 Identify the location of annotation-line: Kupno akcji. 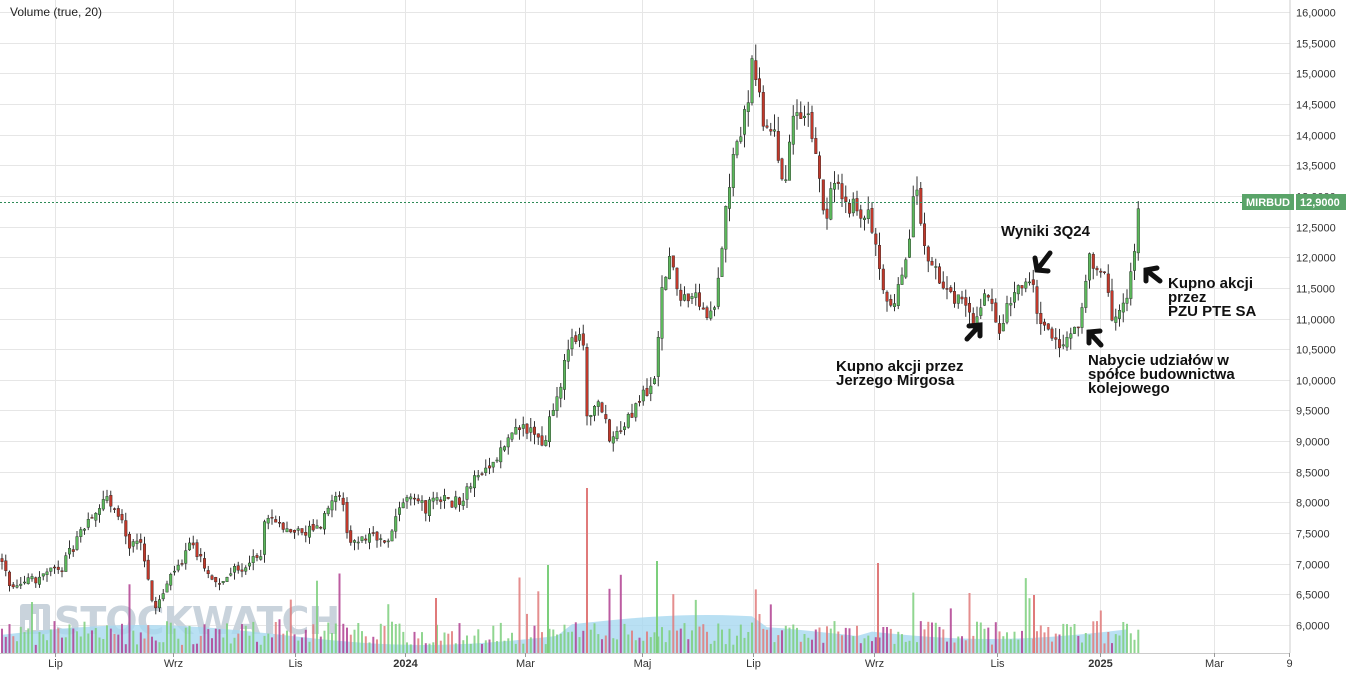
(1210, 283).